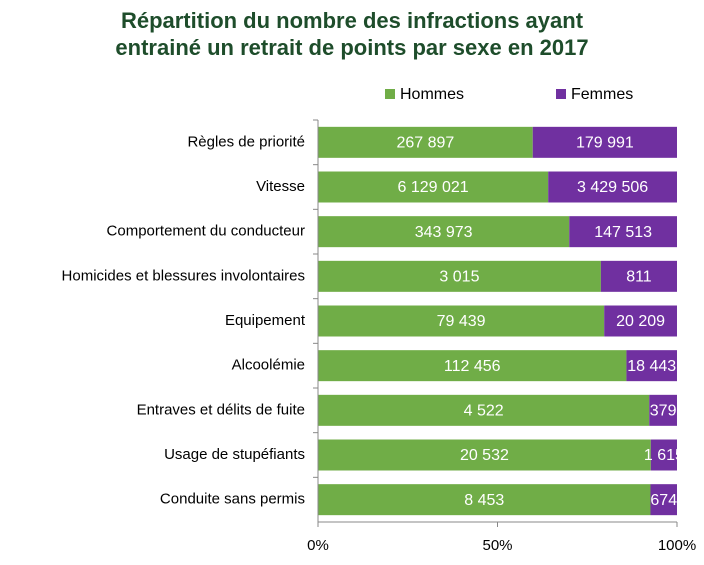 The image size is (704, 565). I want to click on y-tick-label: Usage de stupéfiants, so click(234, 454).